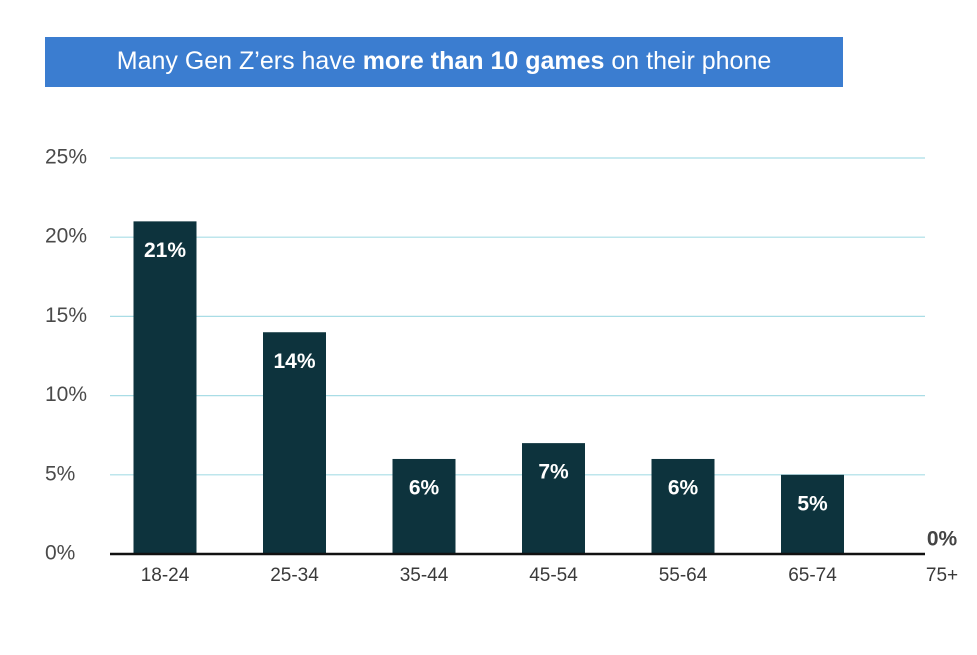 Image resolution: width=977 pixels, height=655 pixels. What do you see at coordinates (553, 472) in the screenshot?
I see `value-label: 7%` at bounding box center [553, 472].